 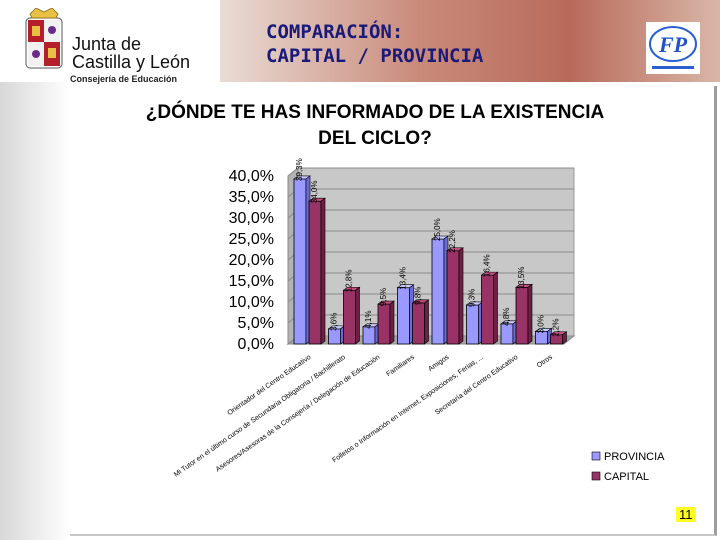 I want to click on coat-of-arms-icon, so click(x=44, y=38).